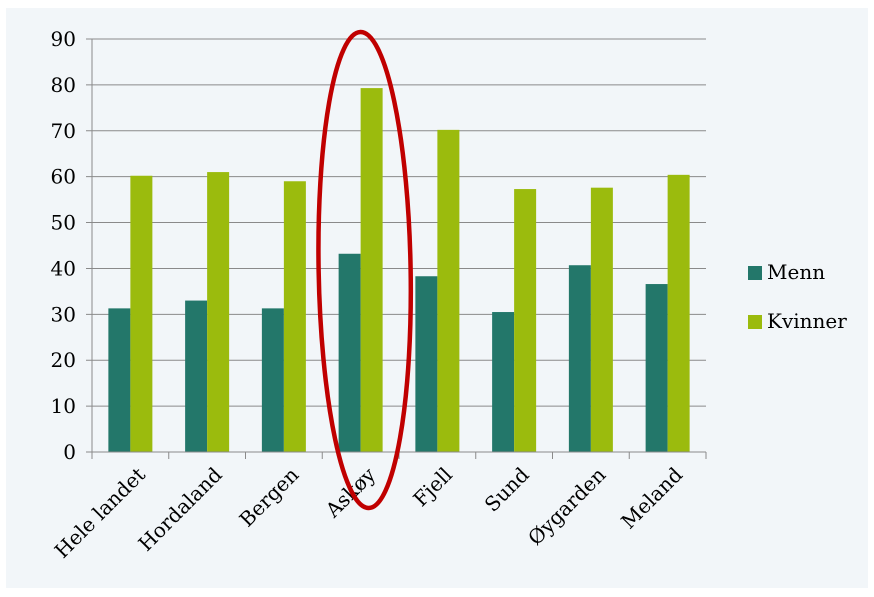 The height and width of the screenshot is (597, 874). I want to click on highlight-ellipse, so click(365, 270).